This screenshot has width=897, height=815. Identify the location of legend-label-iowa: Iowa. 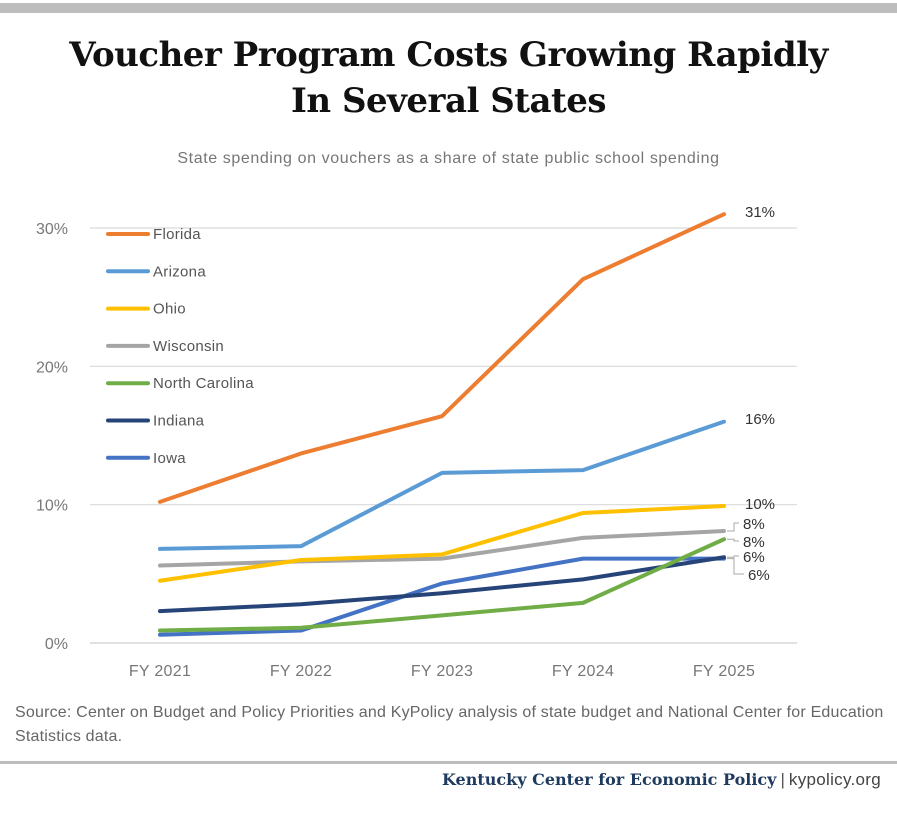
(169, 458).